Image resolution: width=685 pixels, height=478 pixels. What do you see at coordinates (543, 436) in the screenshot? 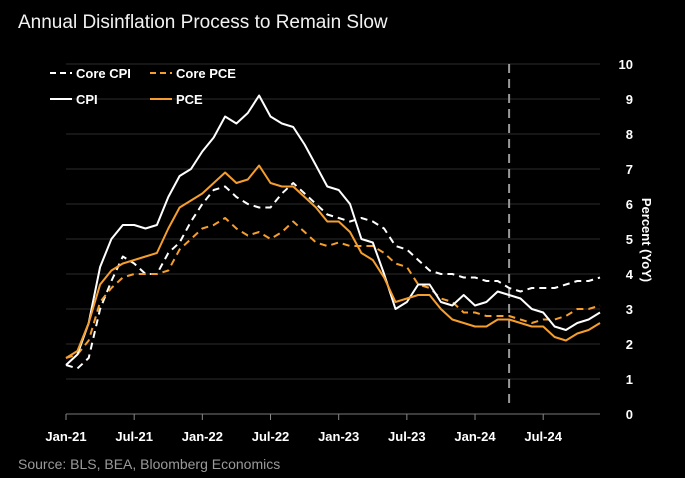
I see `x-tick-label: Jul-24` at bounding box center [543, 436].